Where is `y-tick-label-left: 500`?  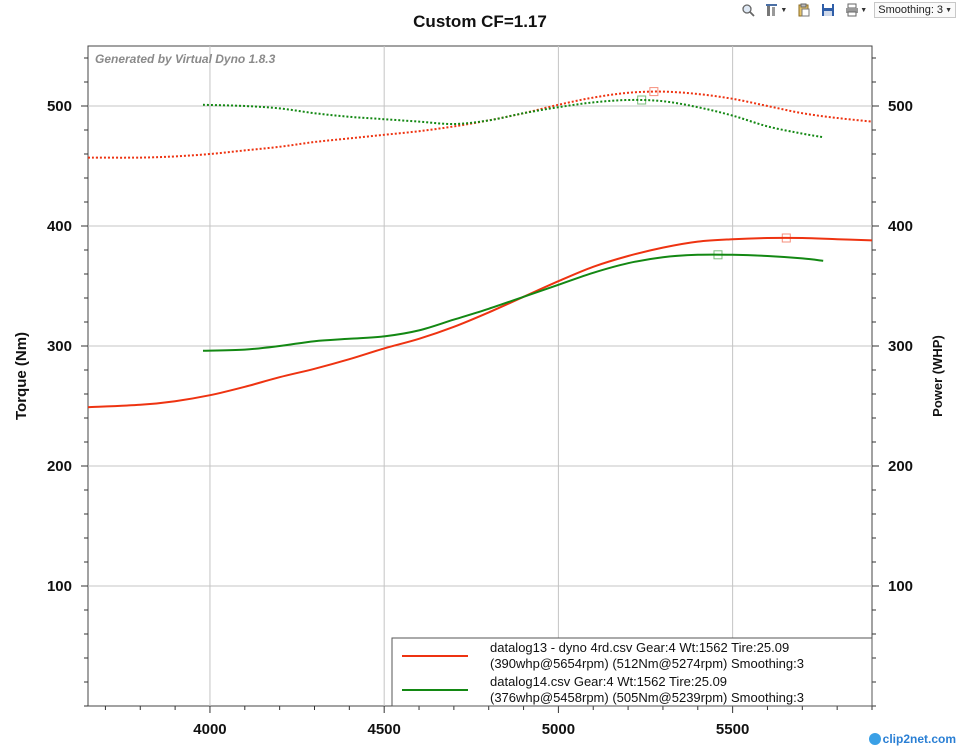 y-tick-label-left: 500 is located at coordinates (59, 106).